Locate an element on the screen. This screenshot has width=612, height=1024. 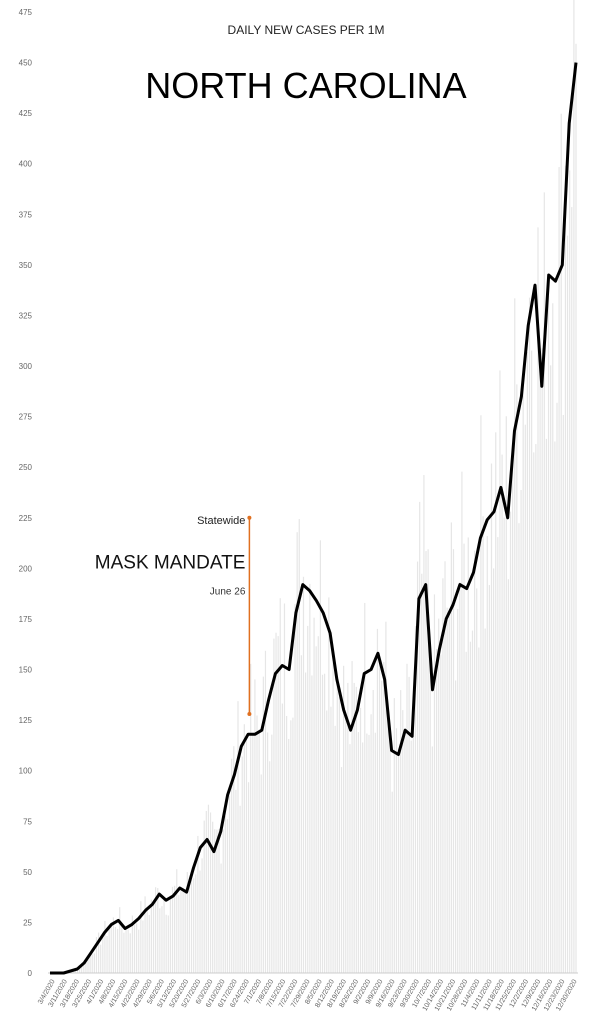
y-tick-label: 300 is located at coordinates (26, 366).